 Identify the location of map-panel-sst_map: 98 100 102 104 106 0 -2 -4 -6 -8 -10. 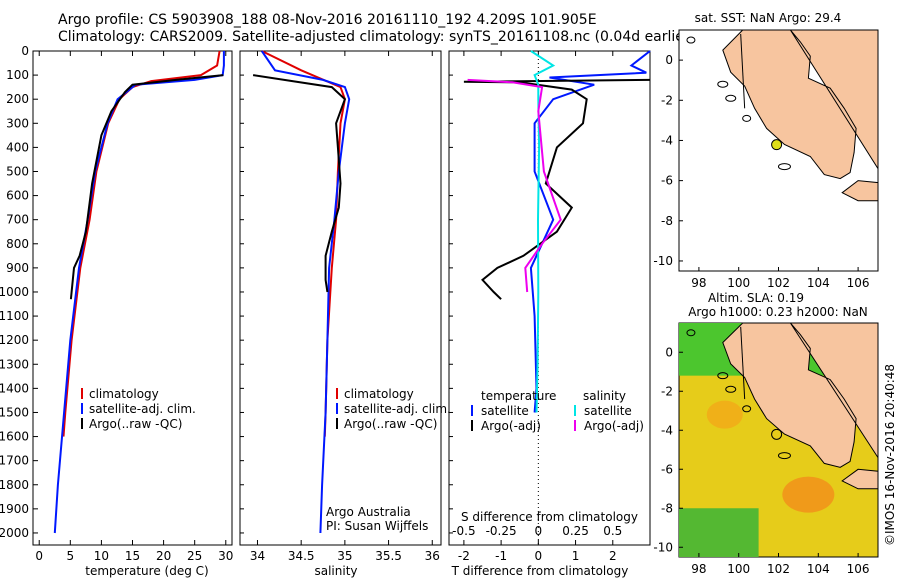
(766, 159).